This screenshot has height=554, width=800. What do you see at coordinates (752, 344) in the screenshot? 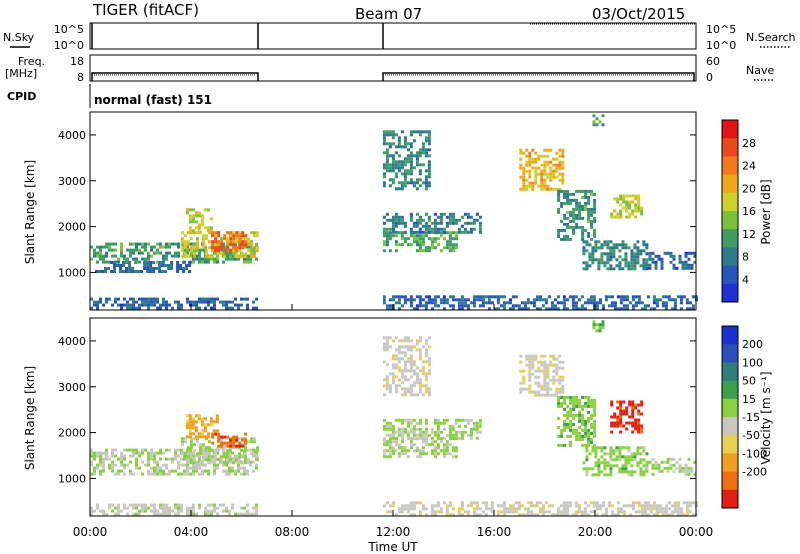
I see `colorbar-tick-label: 200` at bounding box center [752, 344].